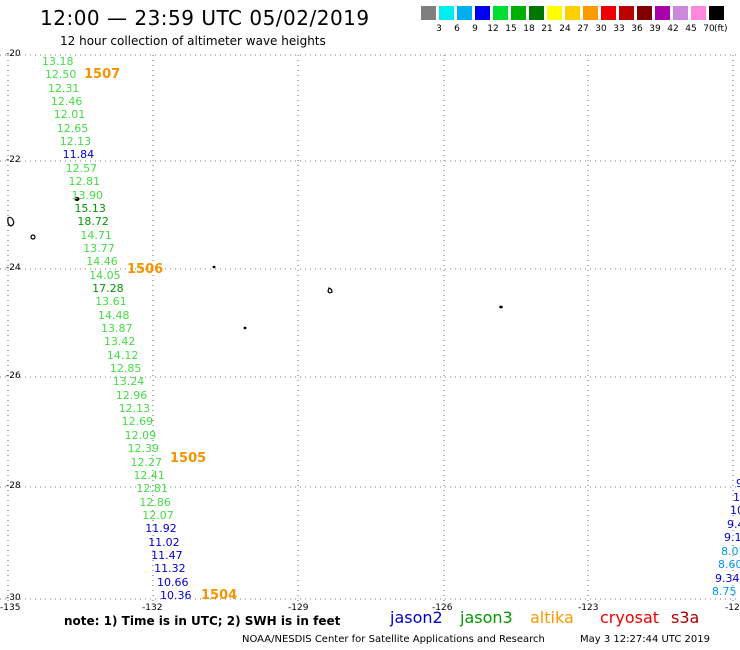 The width and height of the screenshot is (740, 650). I want to click on chart-title: 12:00 — 23:59 UTC 05/02/2019, so click(205, 18).